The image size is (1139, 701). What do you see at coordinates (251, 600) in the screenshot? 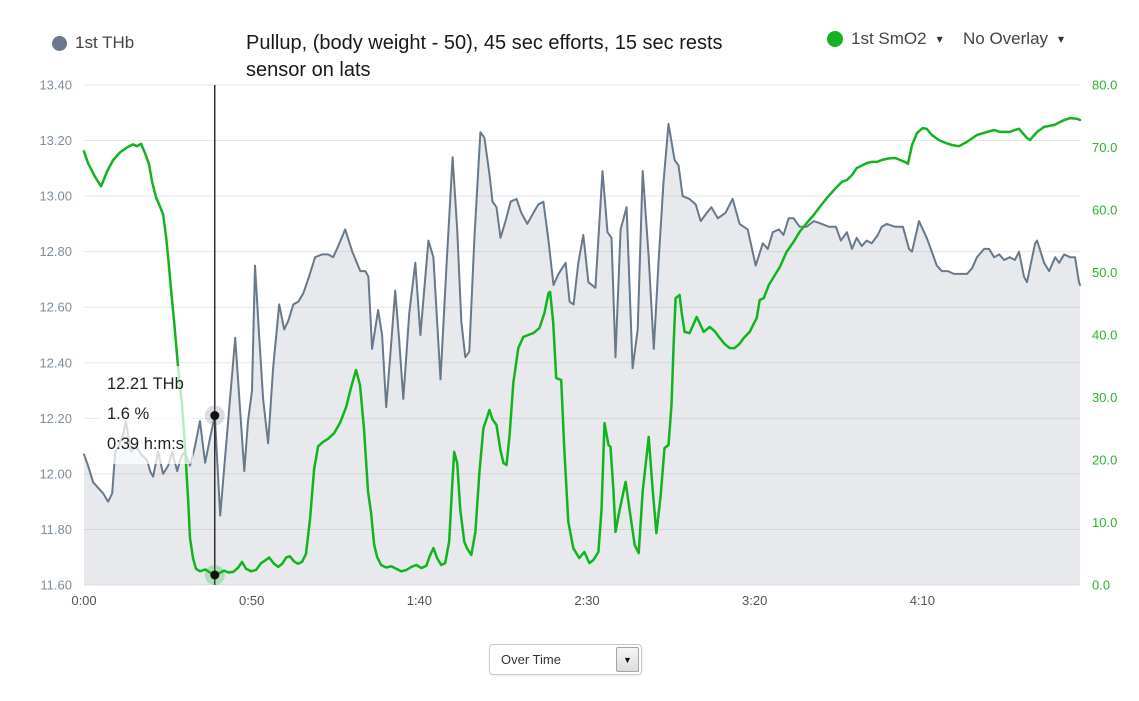
I see `x-tick-label: 0:50` at bounding box center [251, 600].